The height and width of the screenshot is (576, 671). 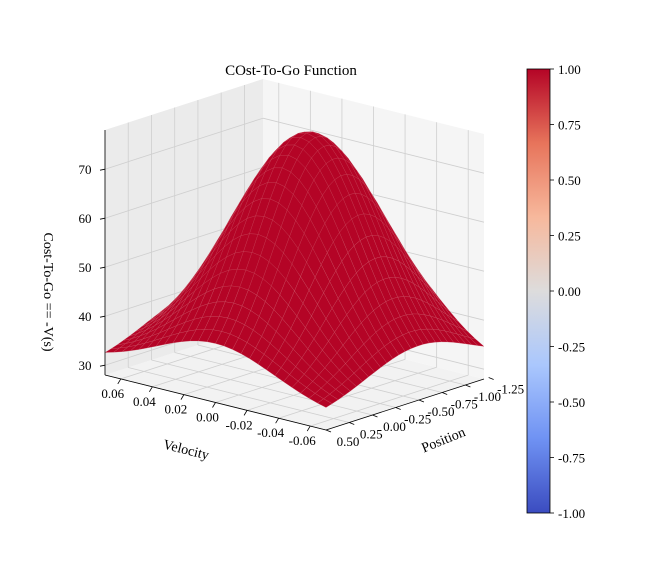 I want to click on colorbar-tick-label: -0.75, so click(x=571, y=458).